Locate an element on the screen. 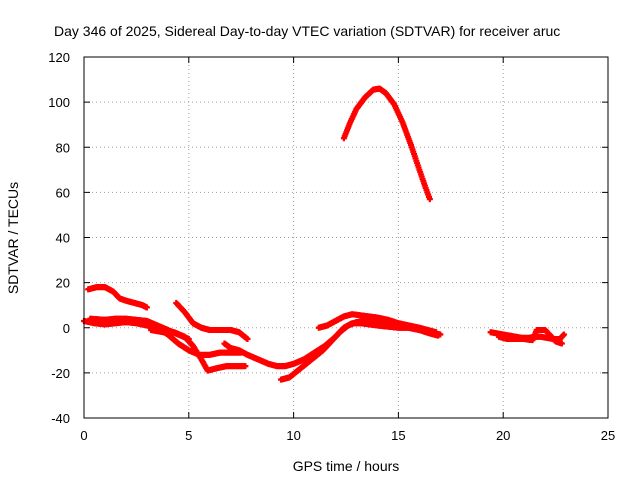 The width and height of the screenshot is (640, 480). y-tick-label: 60 is located at coordinates (63, 192).